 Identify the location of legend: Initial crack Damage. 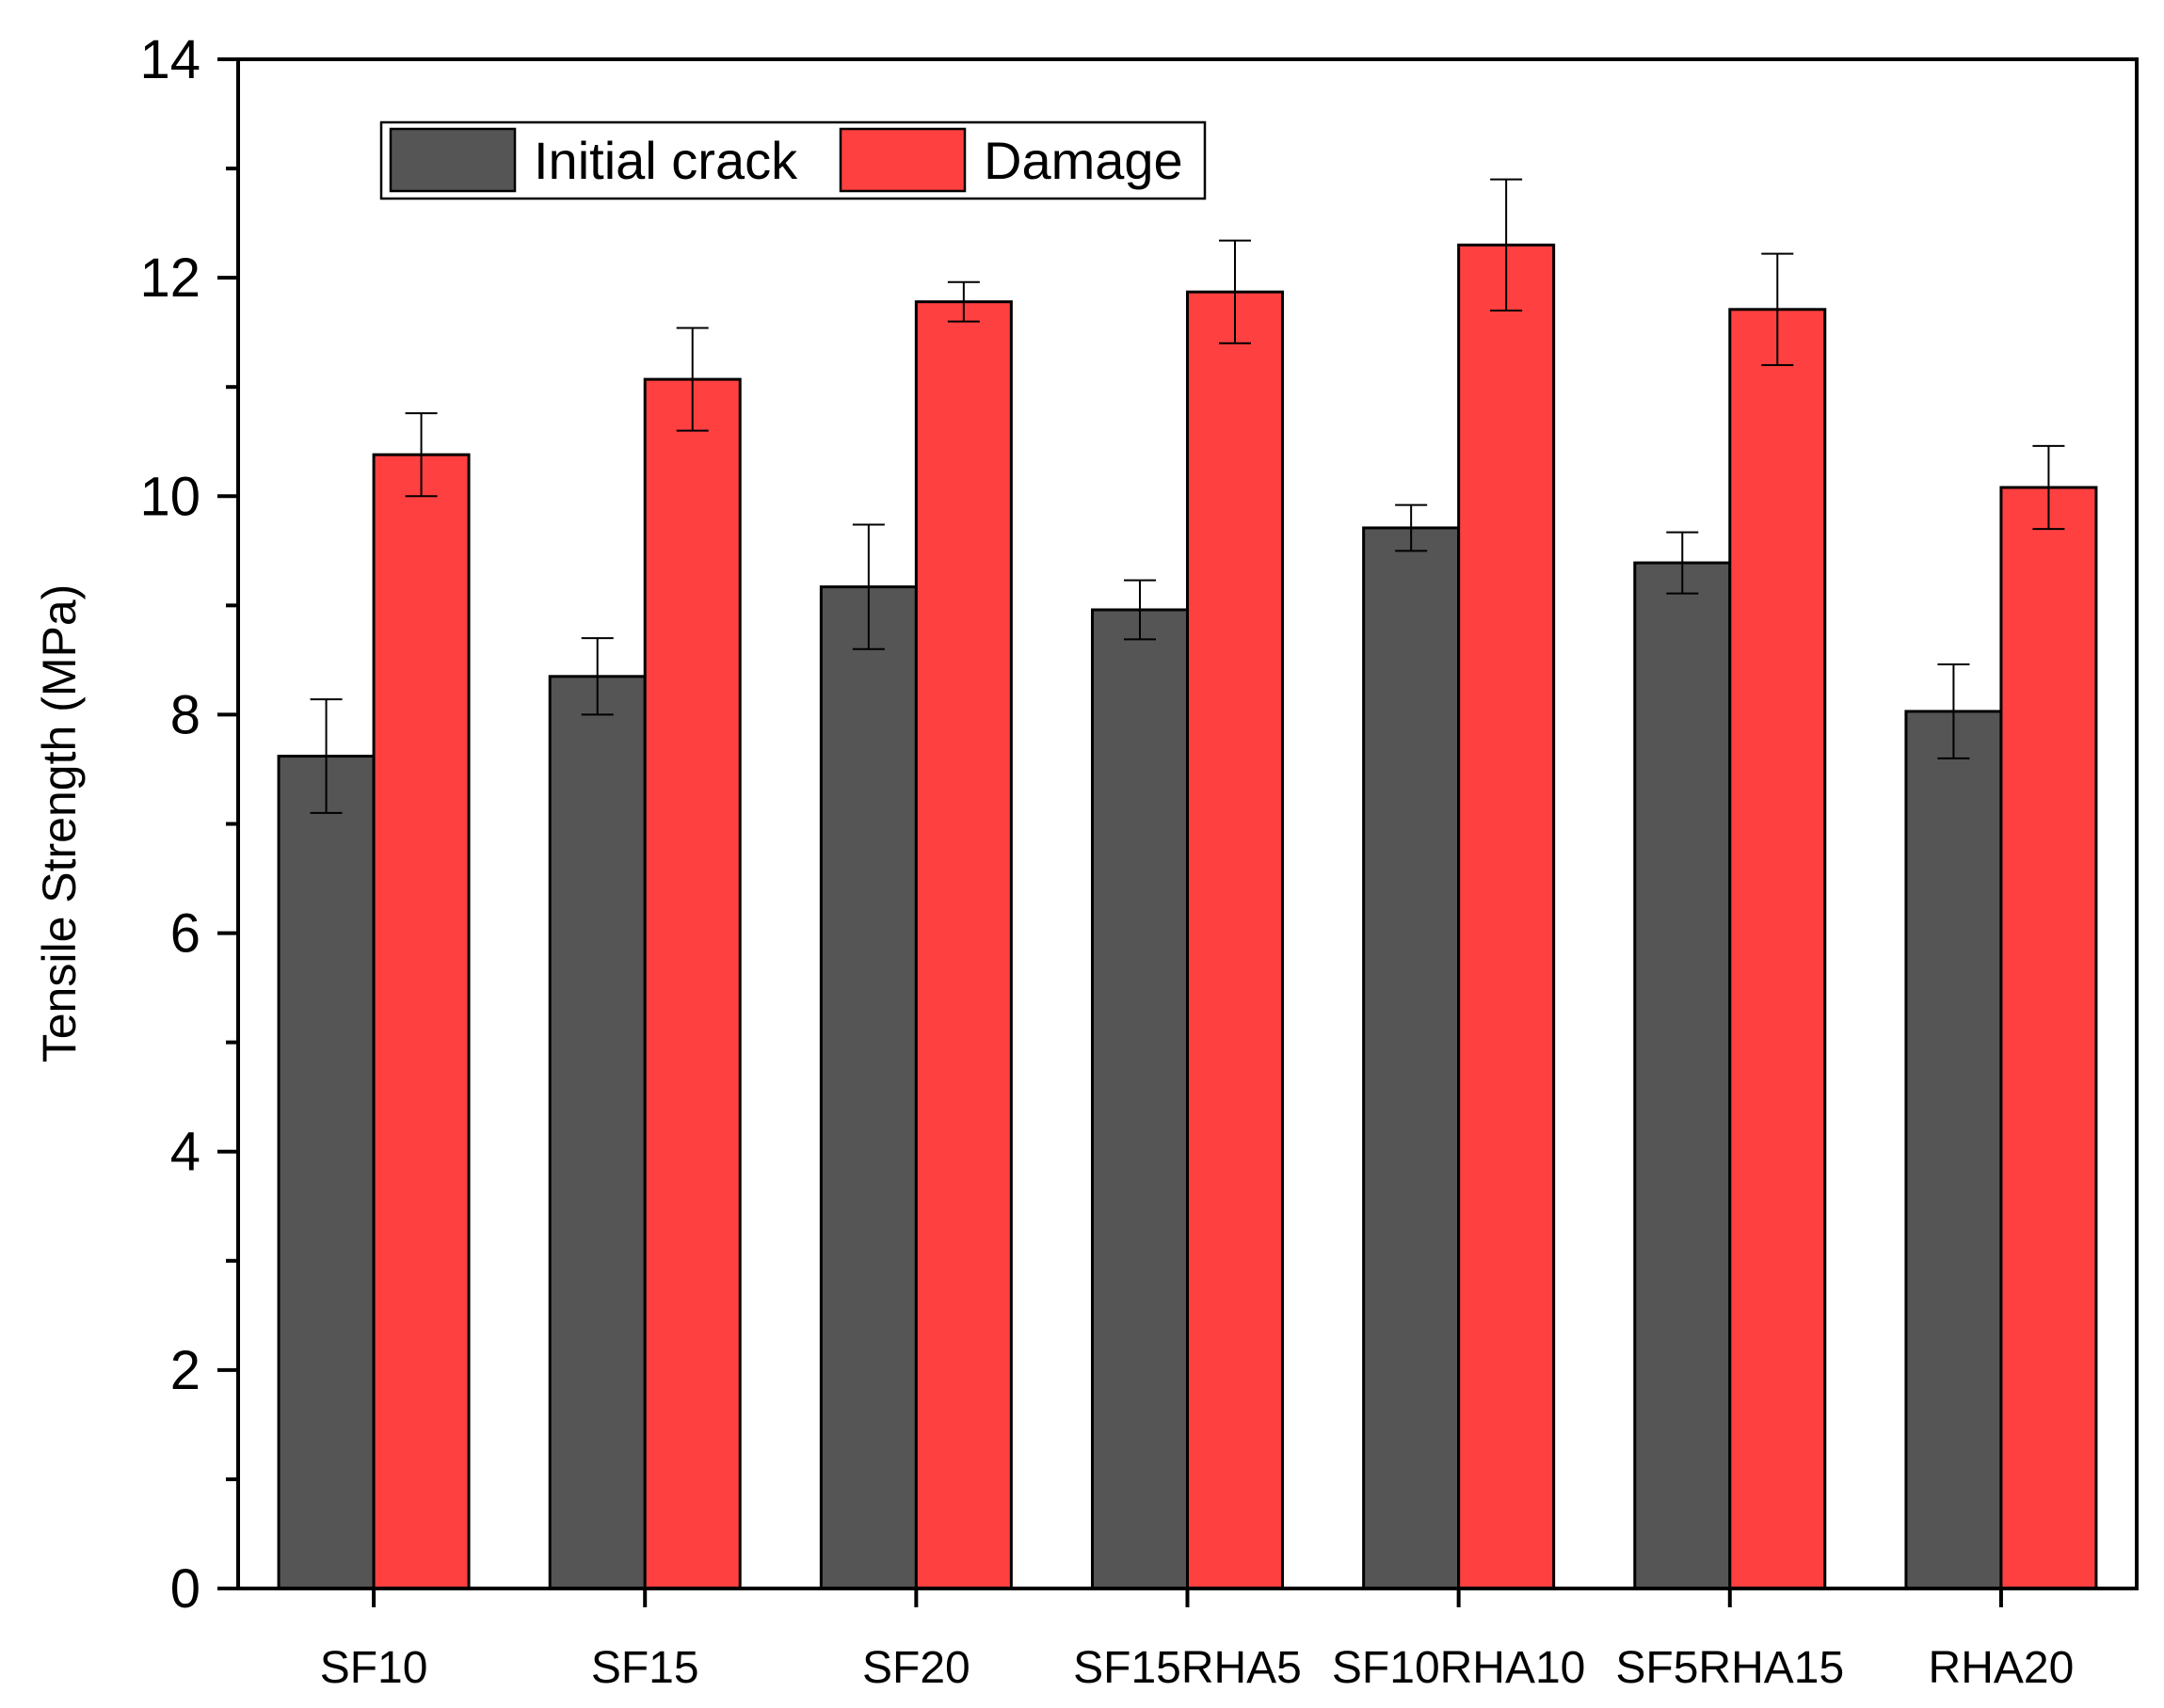
(793, 160).